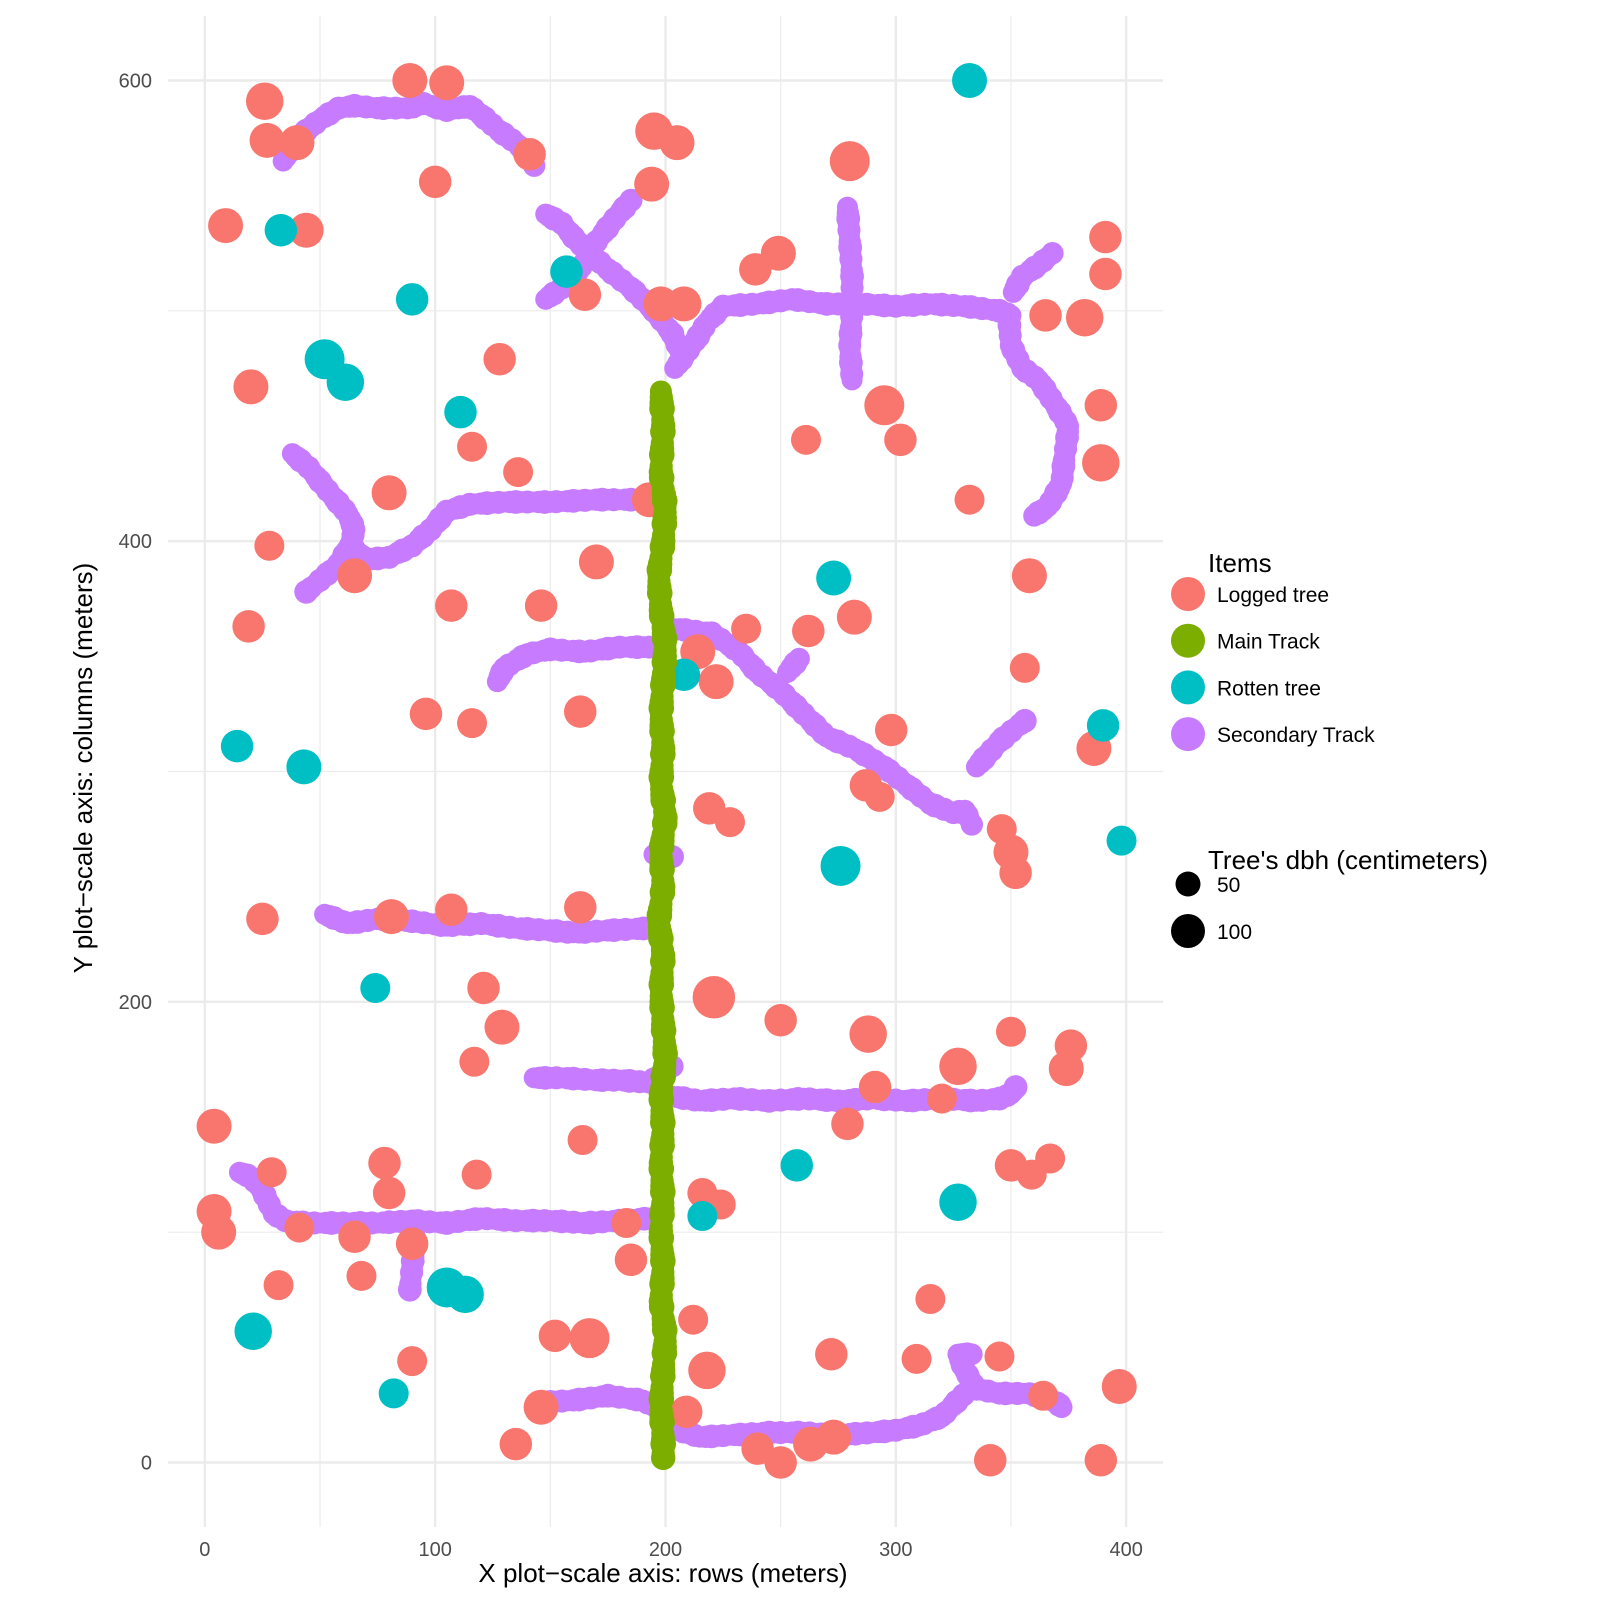  I want to click on y-tick-label: 600, so click(135, 81).